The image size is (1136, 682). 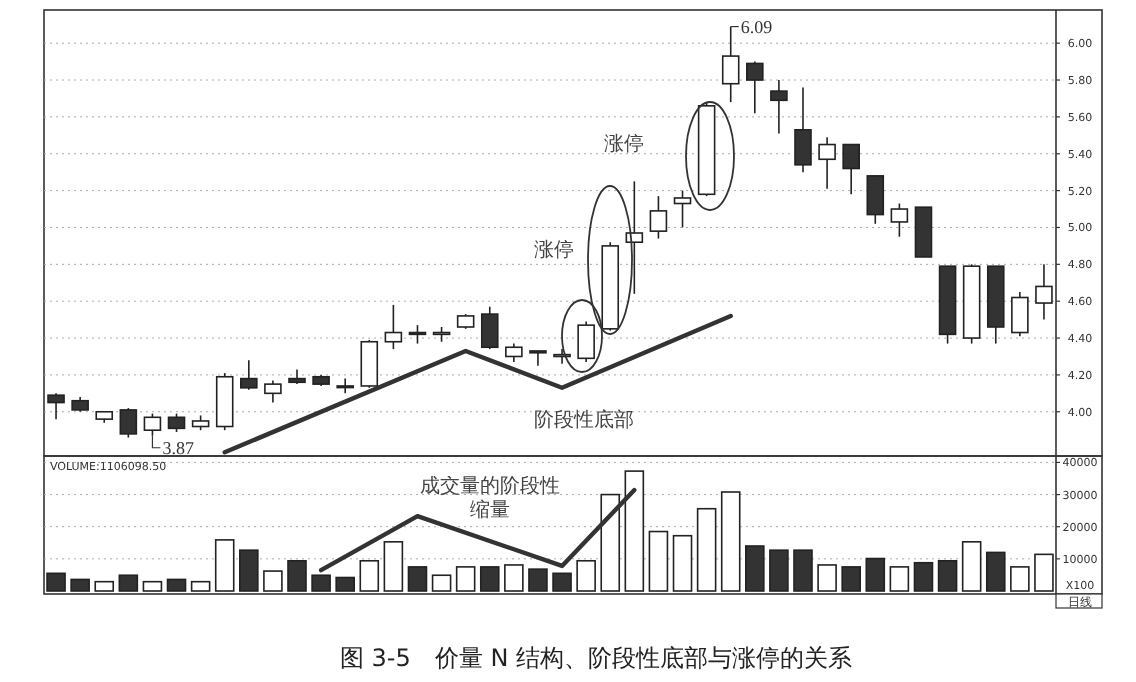 I want to click on annotation: 3.87, so click(x=178, y=447).